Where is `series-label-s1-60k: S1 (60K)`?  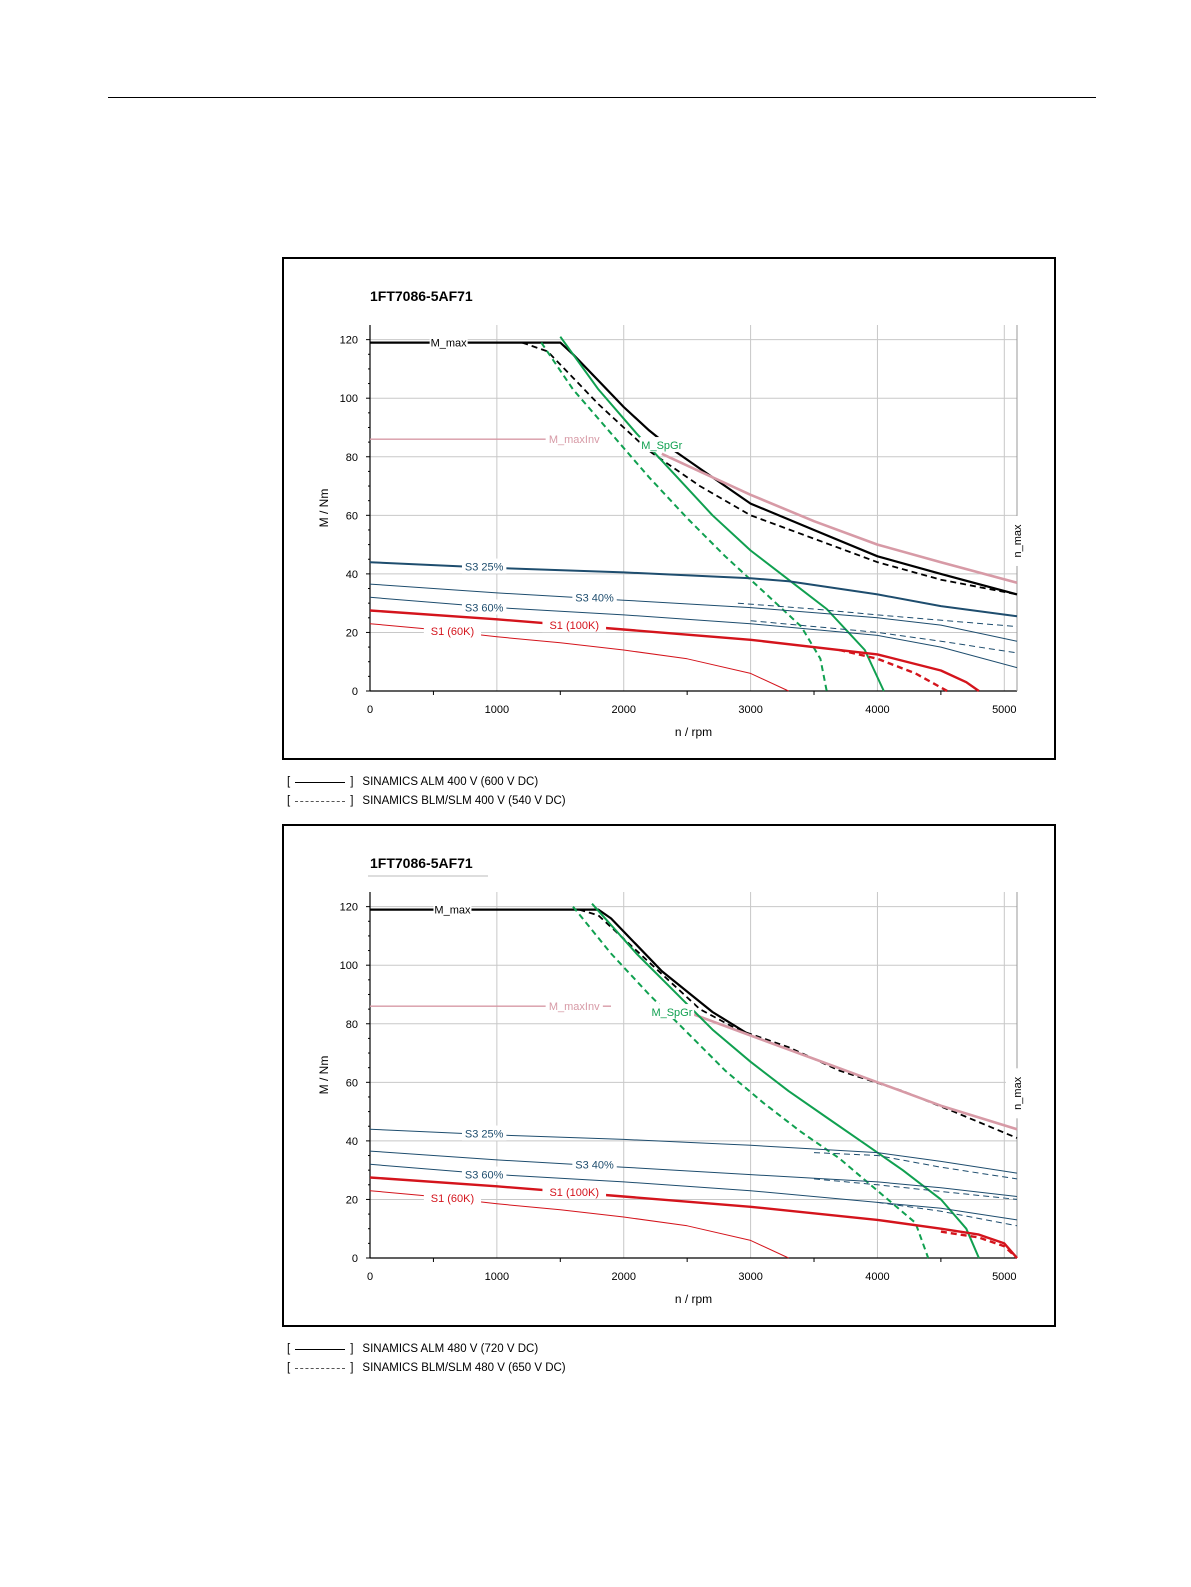 series-label-s1-60k: S1 (60K) is located at coordinates (452, 1199).